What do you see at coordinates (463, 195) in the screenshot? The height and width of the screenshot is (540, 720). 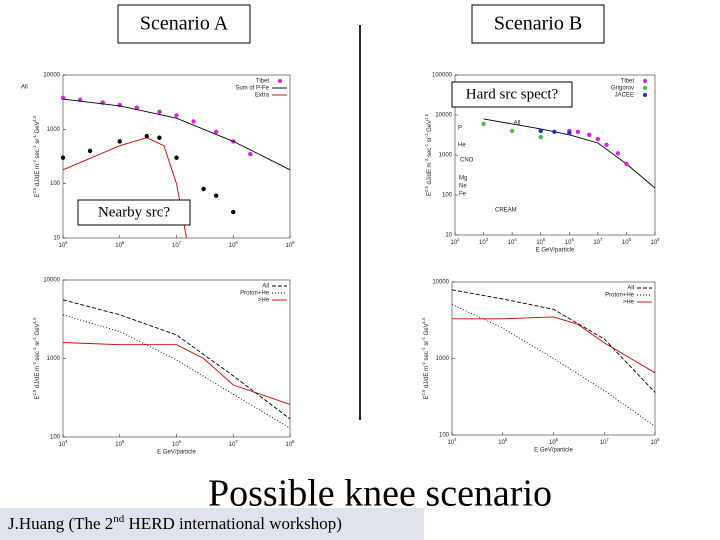 I see `annotation: Fe` at bounding box center [463, 195].